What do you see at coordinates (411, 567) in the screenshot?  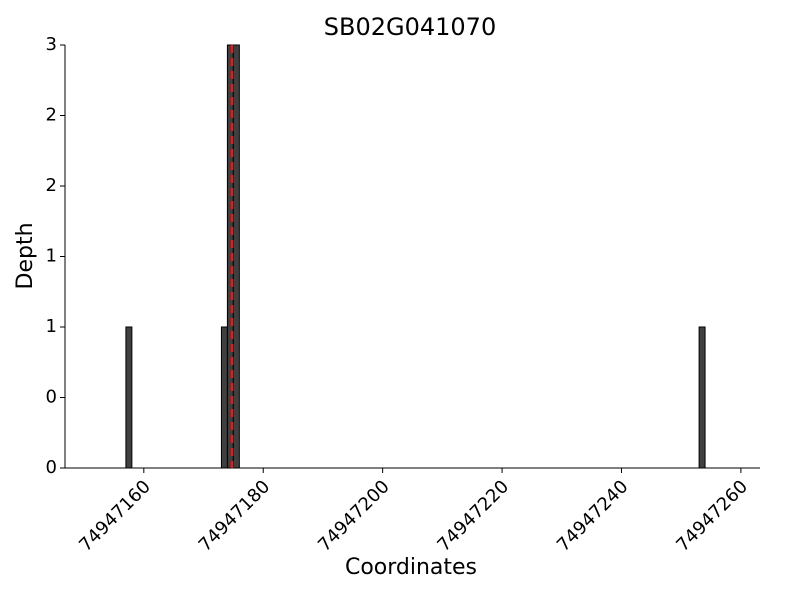 I see `x-axis-title: Coordinates` at bounding box center [411, 567].